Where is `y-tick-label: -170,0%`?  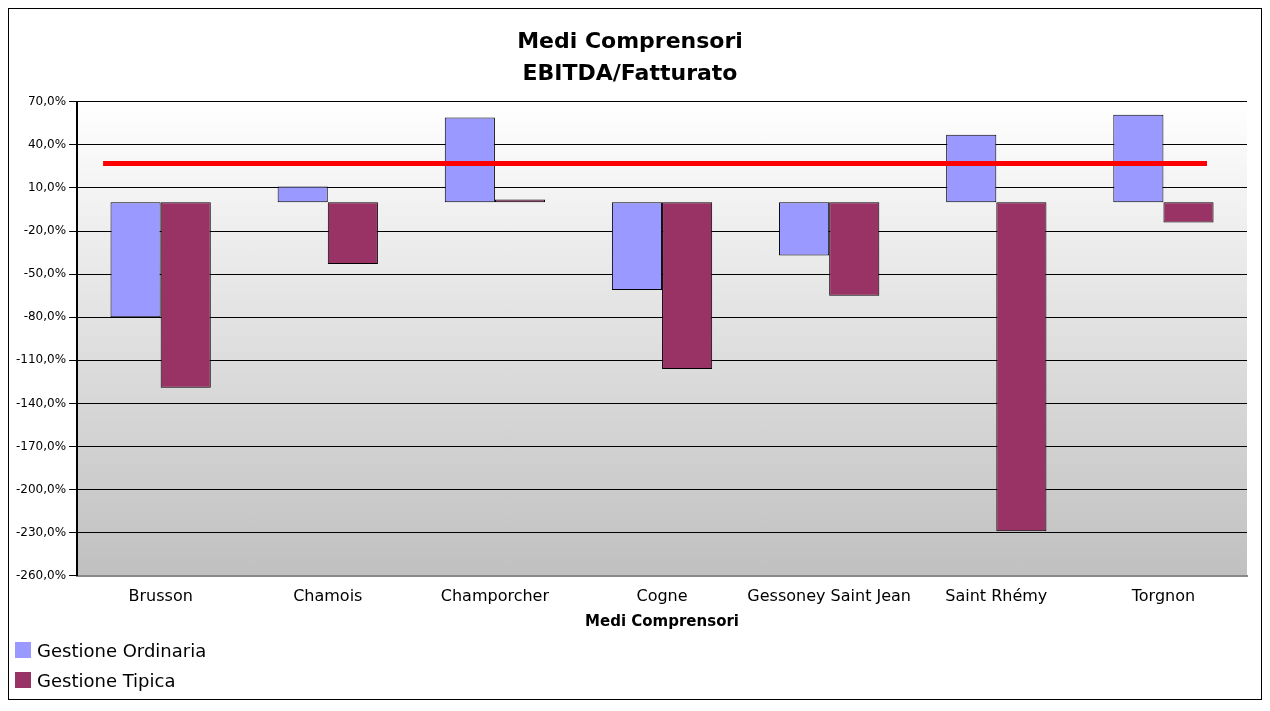
y-tick-label: -170,0% is located at coordinates (41, 445).